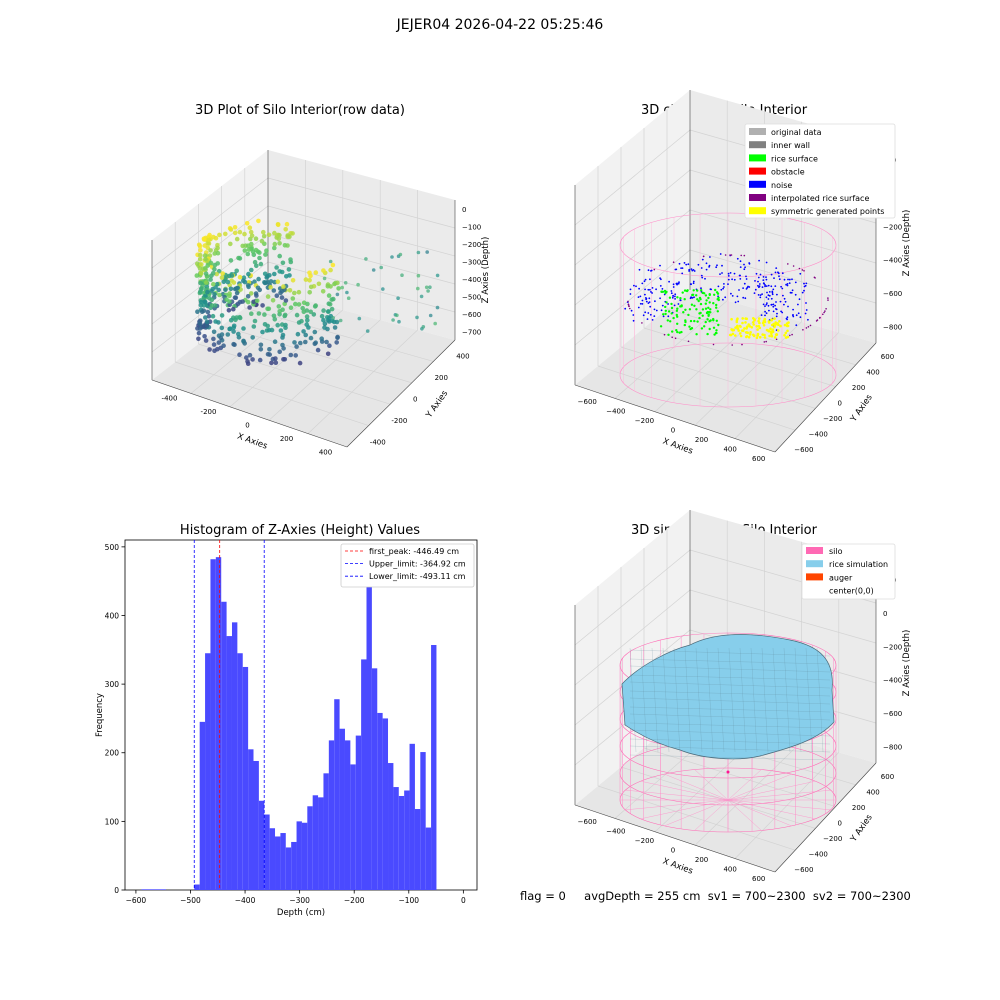 The height and width of the screenshot is (1000, 1000). What do you see at coordinates (378, 442) in the screenshot?
I see `y-tick-label: -400` at bounding box center [378, 442].